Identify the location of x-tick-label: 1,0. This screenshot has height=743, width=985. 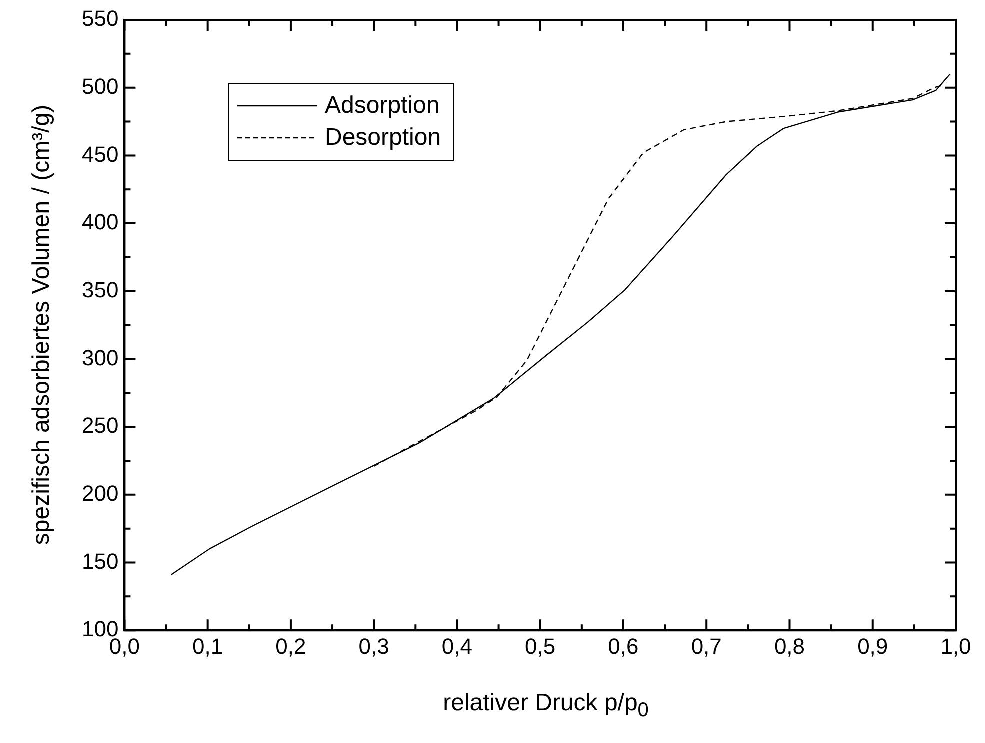
(956, 646).